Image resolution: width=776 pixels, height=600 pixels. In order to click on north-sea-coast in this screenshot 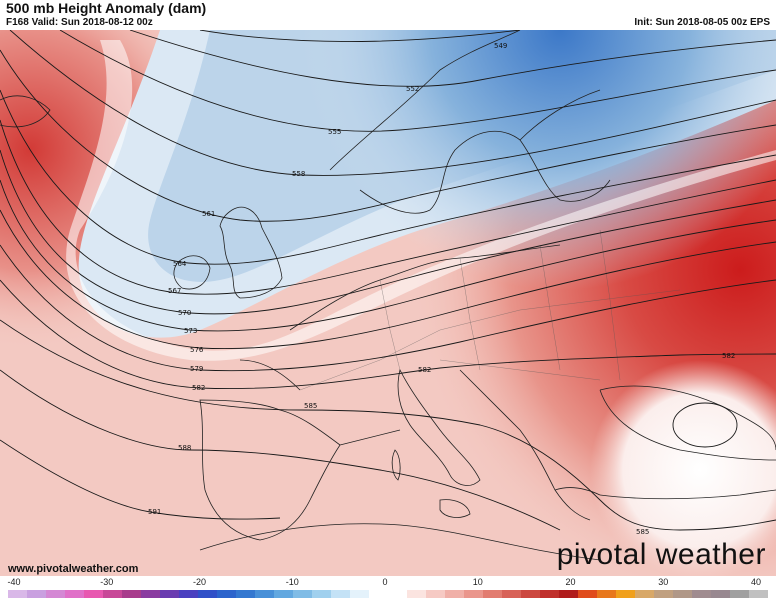, I will do `click(425, 287)`.